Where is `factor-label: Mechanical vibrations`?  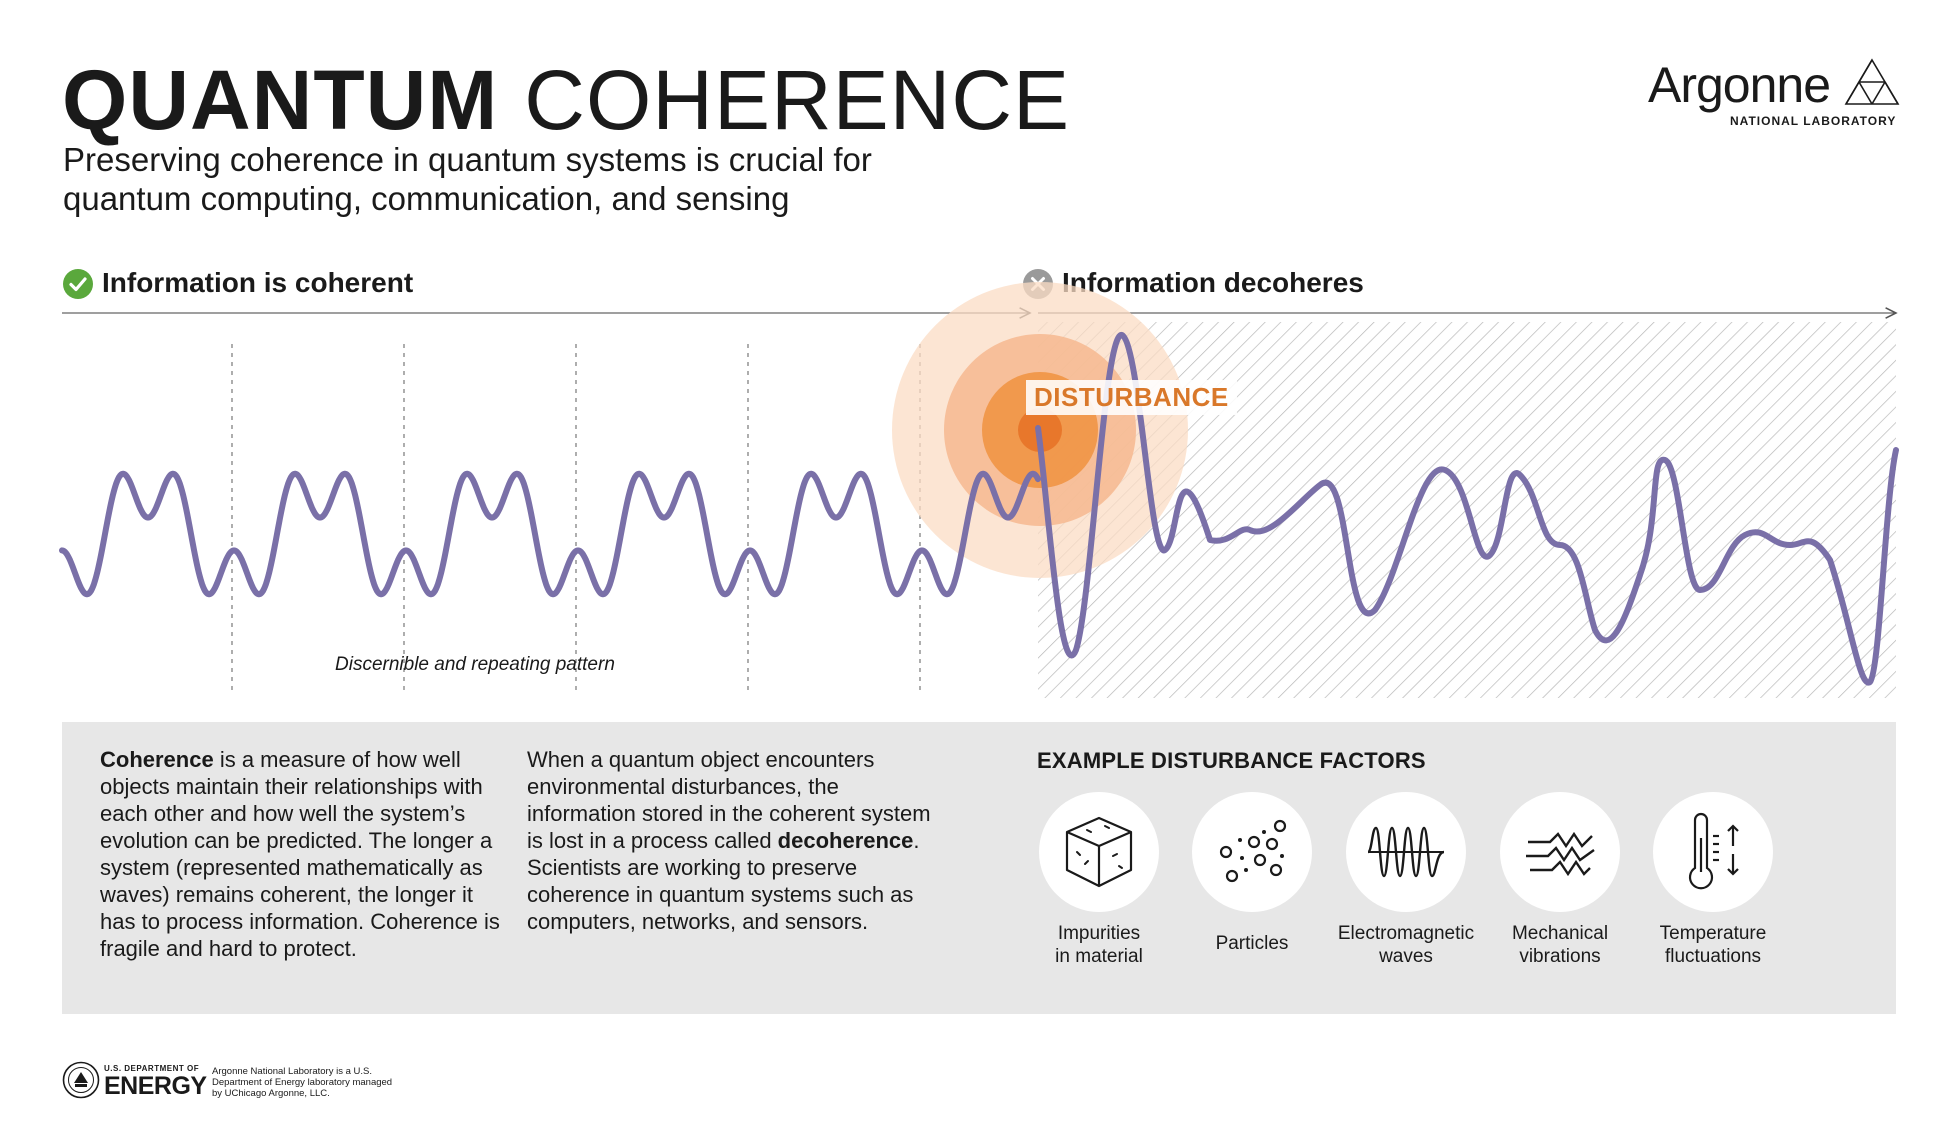
factor-label: Mechanical vibrations is located at coordinates (1560, 945).